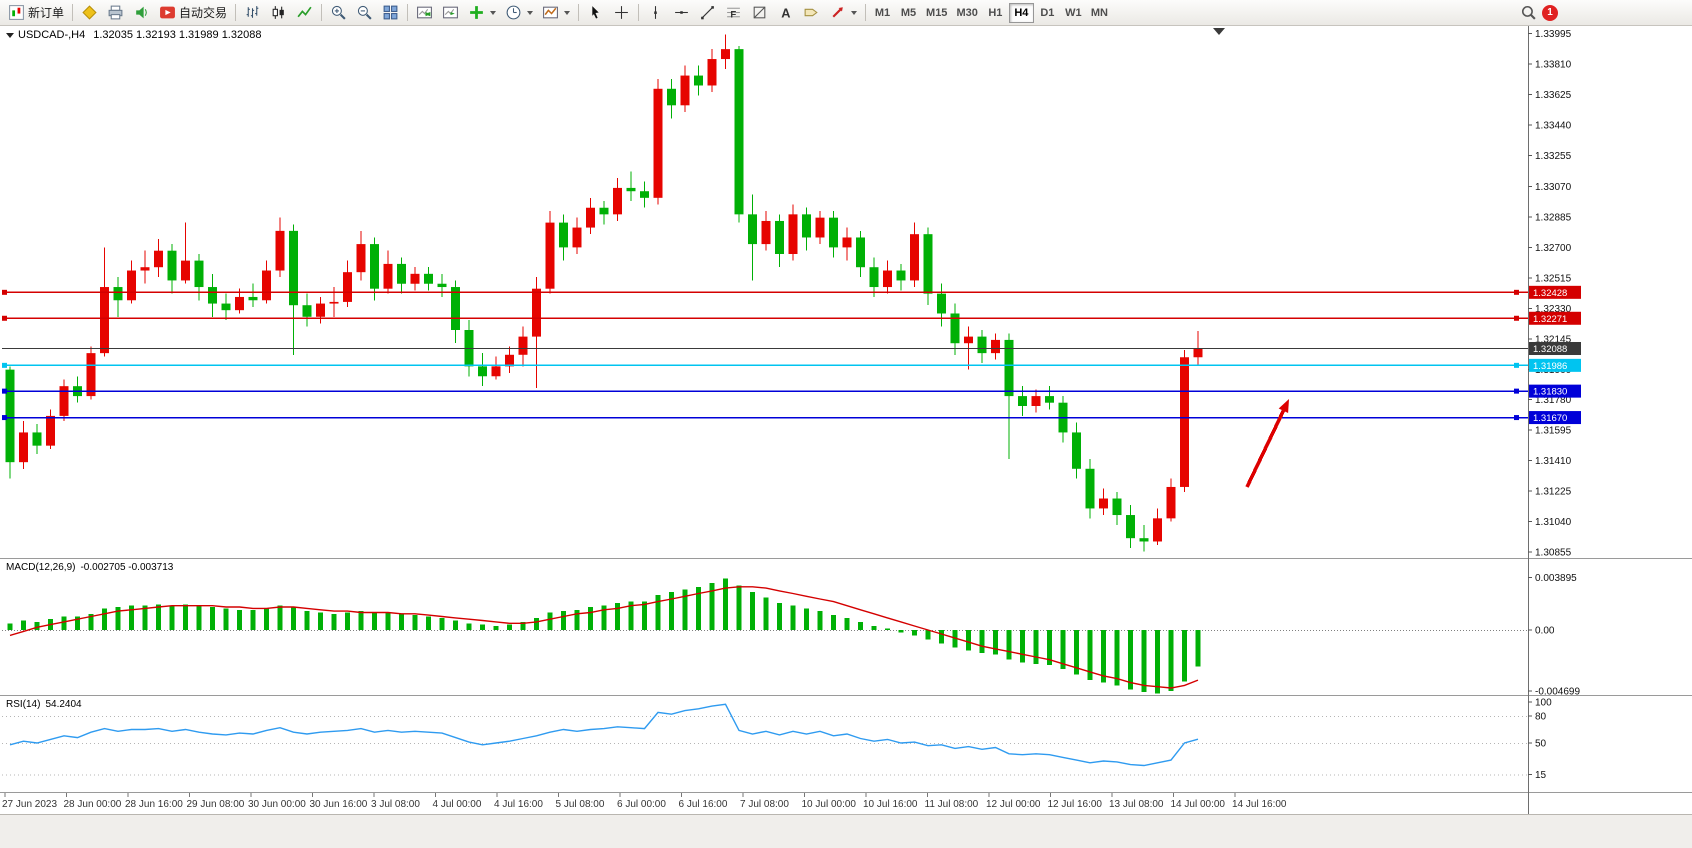 This screenshot has width=1692, height=848. I want to click on horizontal-line-icon, so click(681, 12).